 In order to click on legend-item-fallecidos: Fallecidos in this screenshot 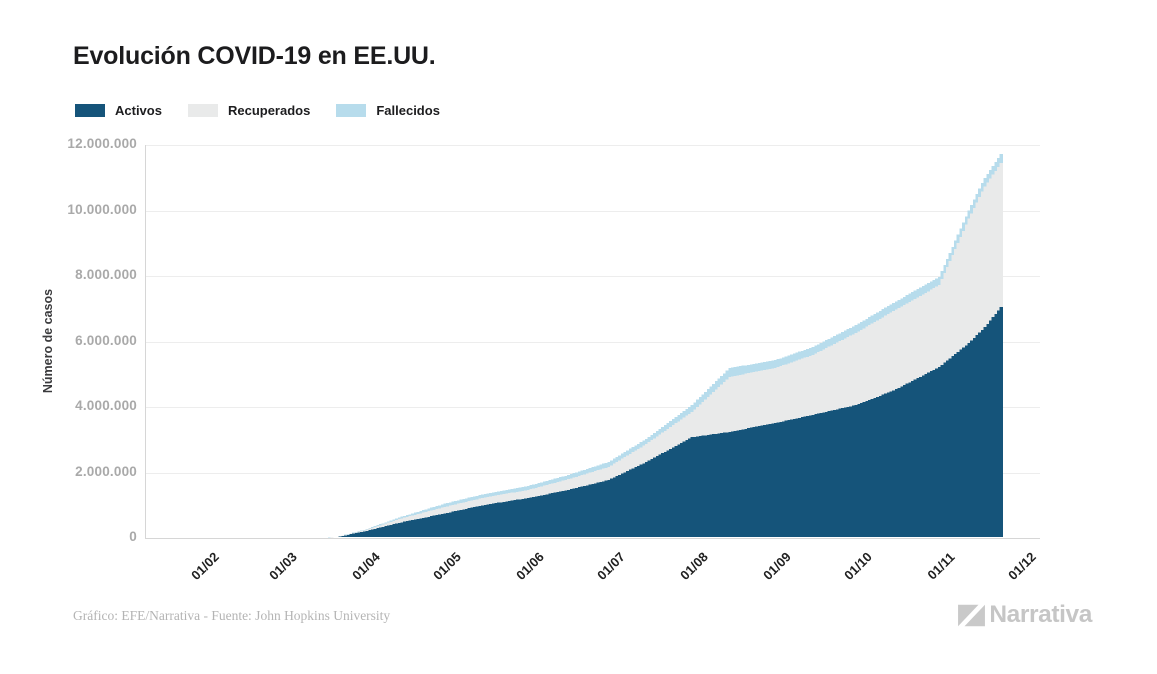, I will do `click(388, 110)`.